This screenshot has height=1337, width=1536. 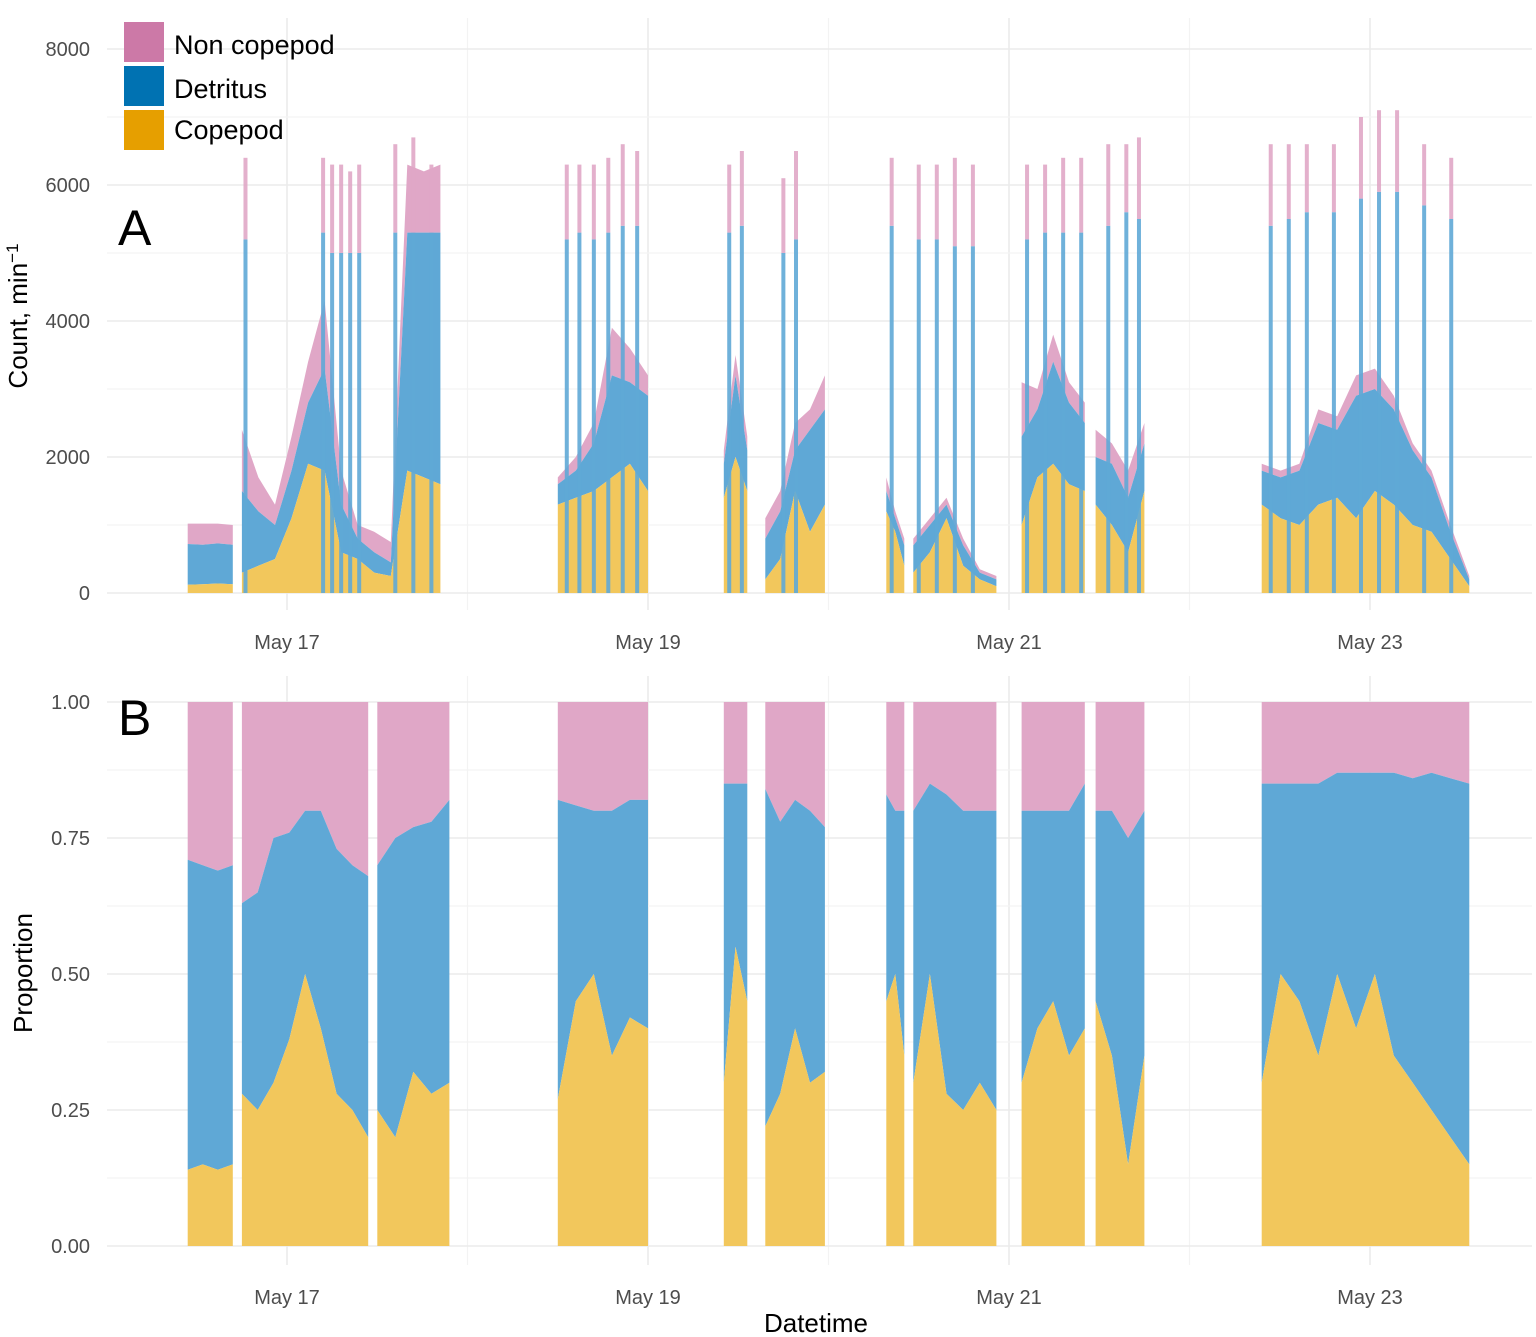 I want to click on panel-b-x-tick-label: May 23, so click(x=1370, y=1298).